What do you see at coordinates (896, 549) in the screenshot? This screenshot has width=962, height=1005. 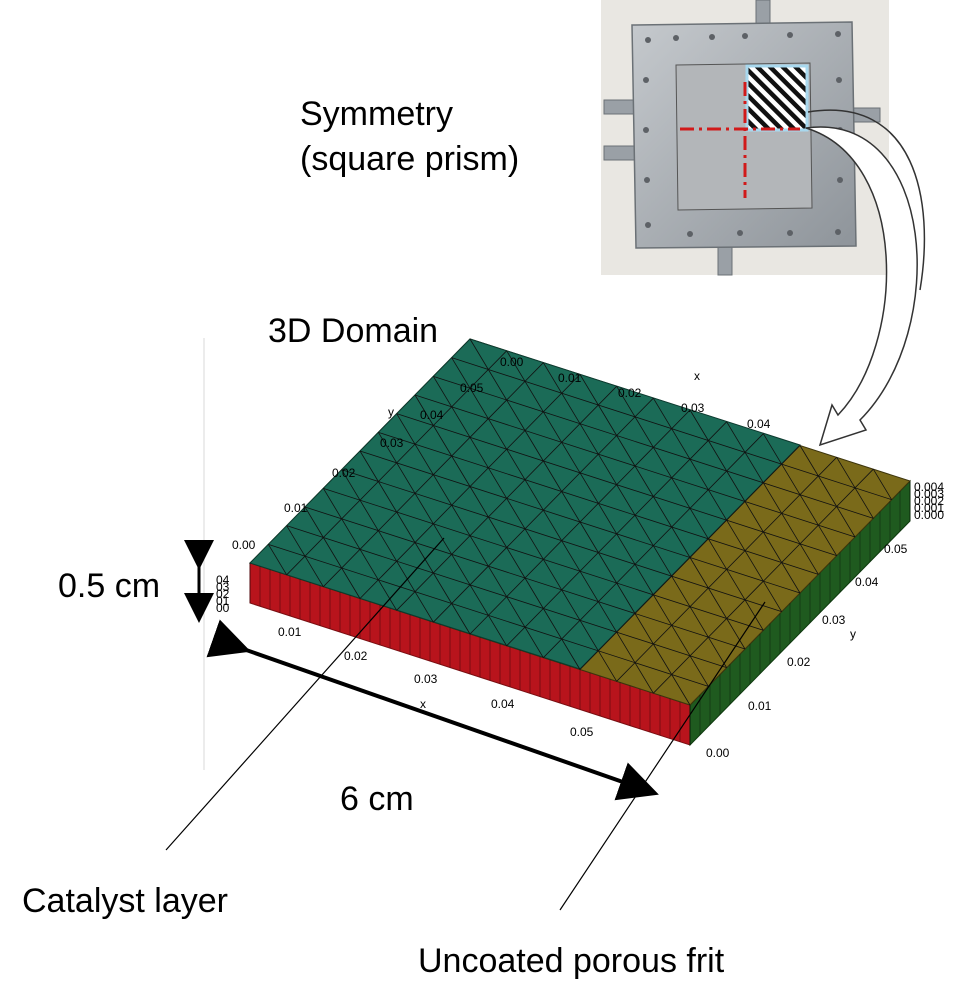 I see `right-y-tick-label: 0.05` at bounding box center [896, 549].